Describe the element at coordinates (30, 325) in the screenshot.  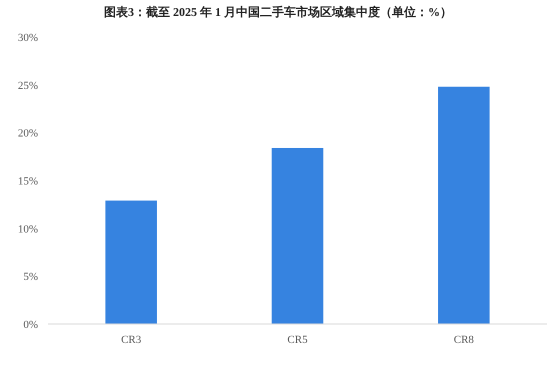
I see `y-tick-label: 0%` at that location.